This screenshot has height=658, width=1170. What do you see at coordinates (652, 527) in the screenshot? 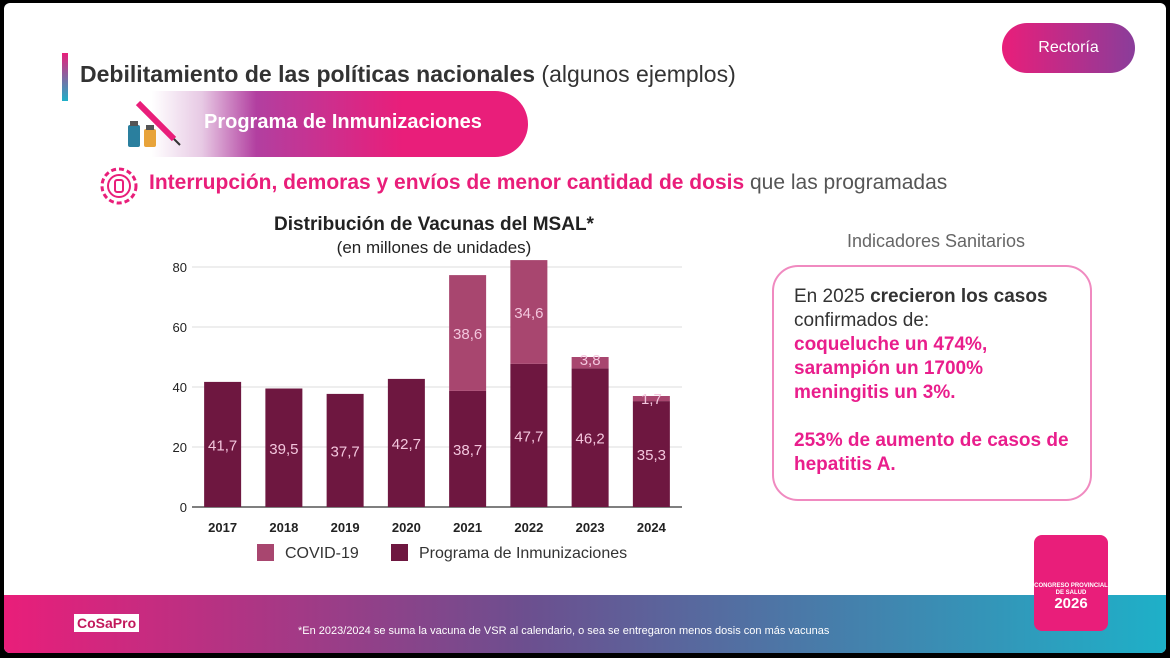
I see `x-tick-label: 2024` at bounding box center [652, 527].